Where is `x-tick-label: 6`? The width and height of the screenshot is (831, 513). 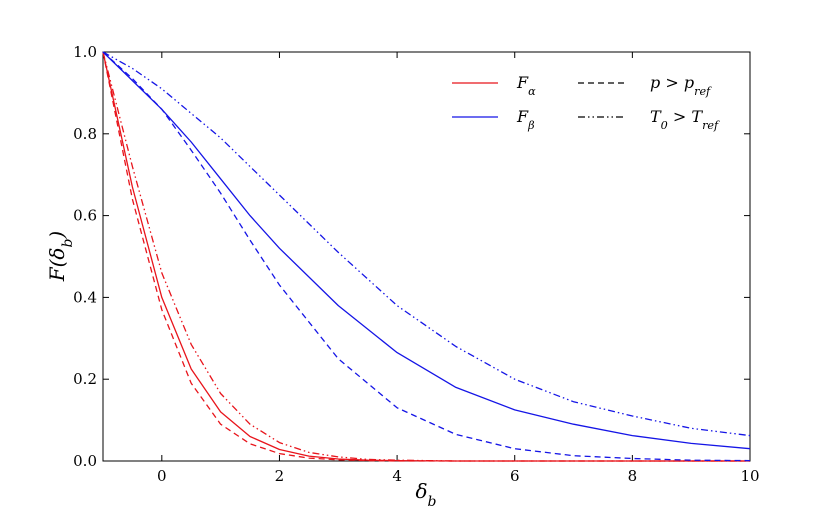 x-tick-label: 6 is located at coordinates (515, 476).